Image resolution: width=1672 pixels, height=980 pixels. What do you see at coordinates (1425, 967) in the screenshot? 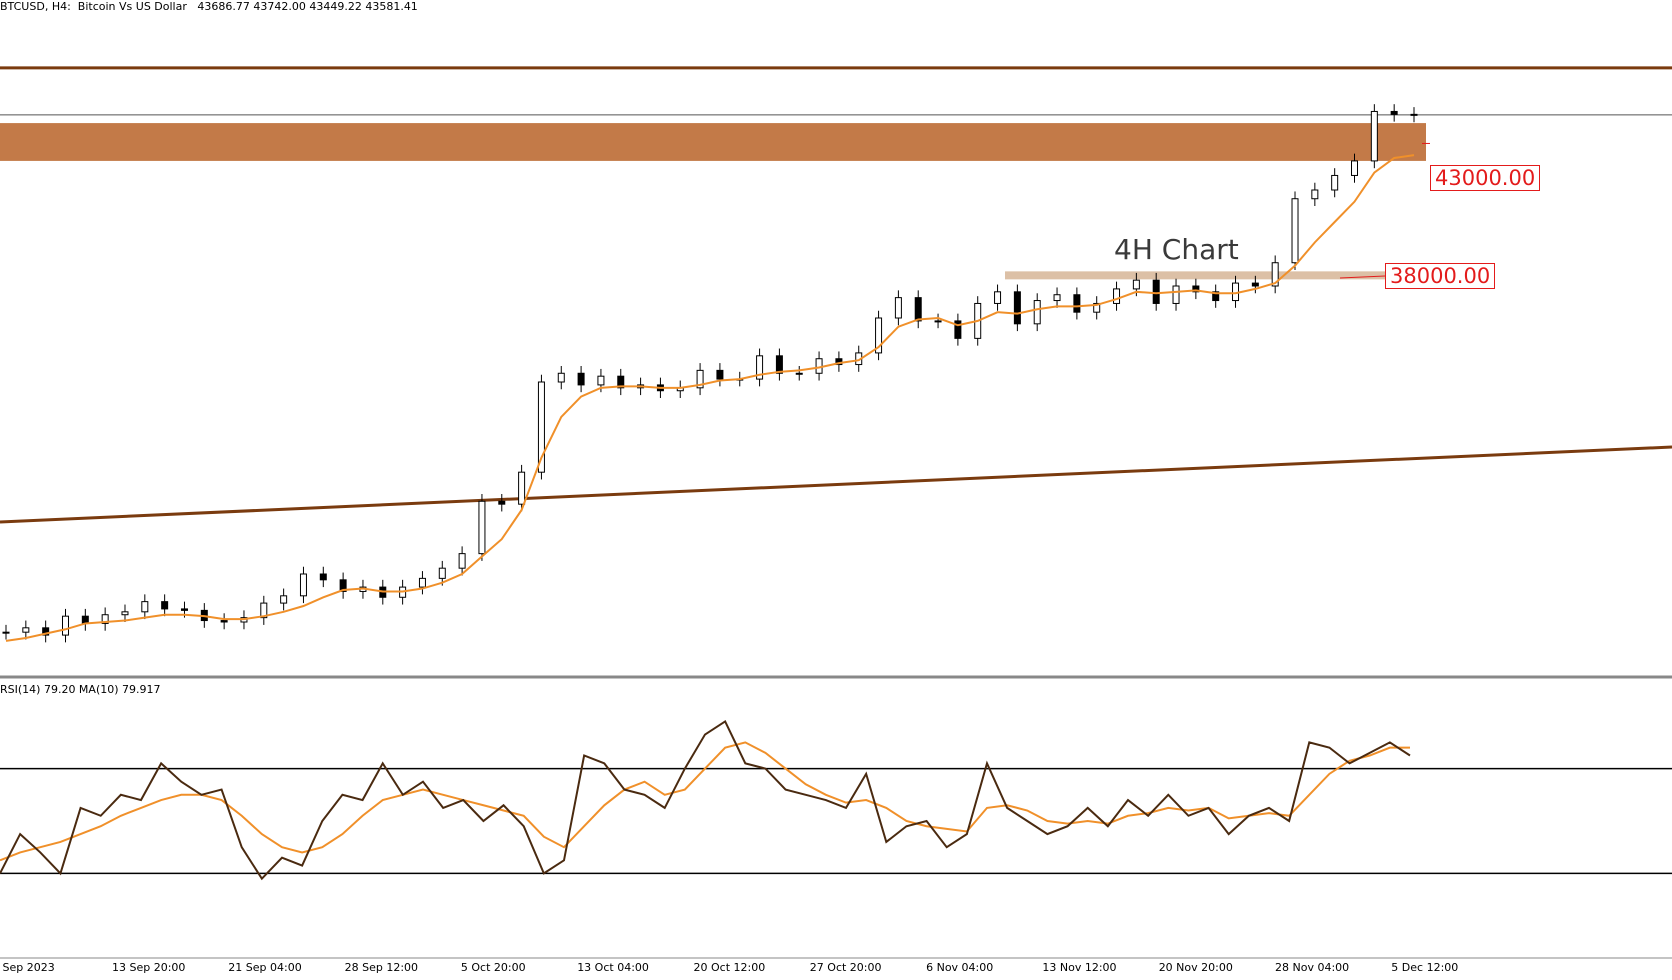
I see `x-tick-label: 5 Dec 12:00` at bounding box center [1425, 967].